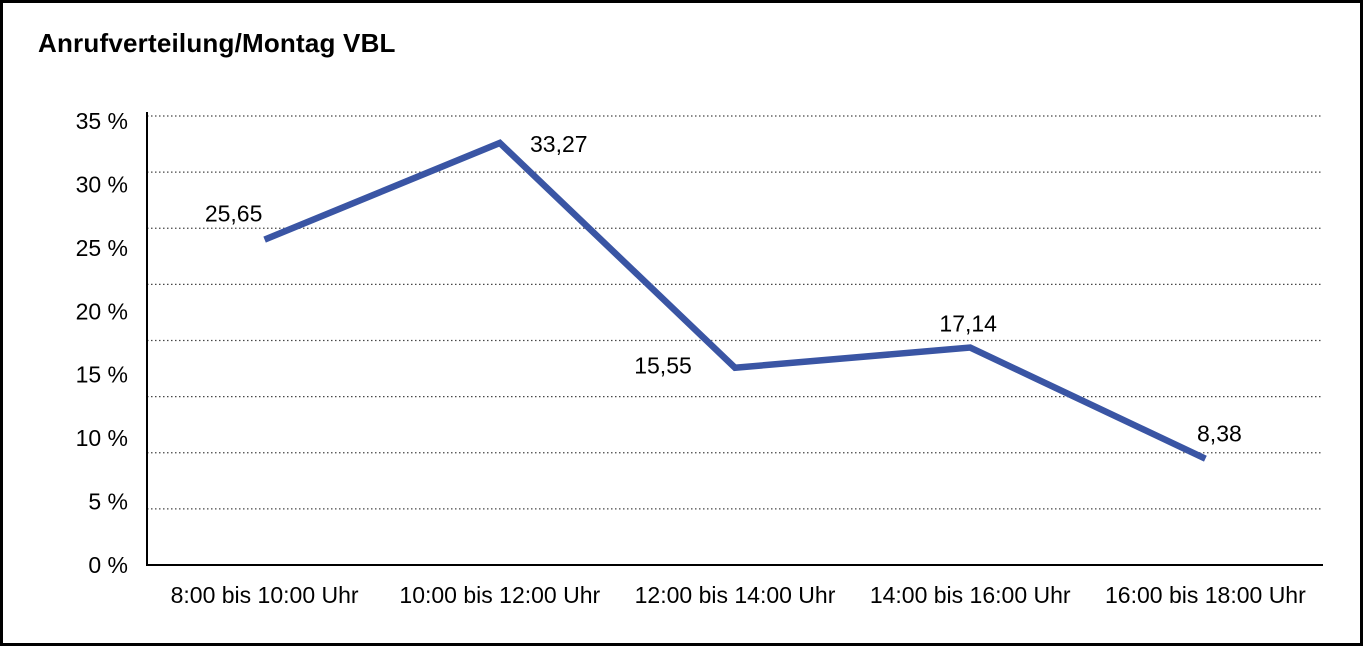 Image resolution: width=1363 pixels, height=646 pixels. I want to click on y-tick-label: 35 %, so click(102, 121).